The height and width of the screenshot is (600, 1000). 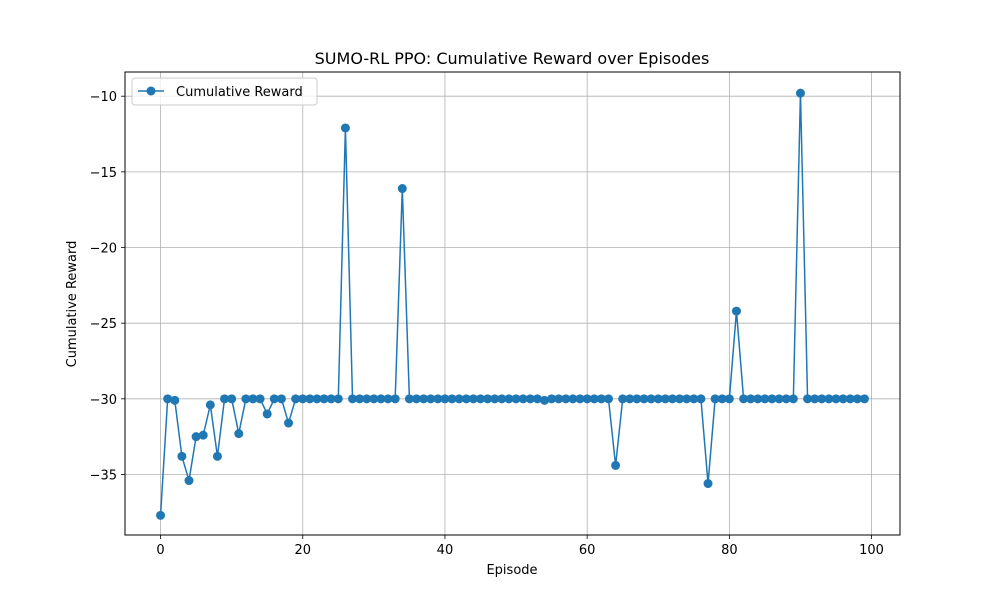 I want to click on y-tick-label: −20, so click(x=103, y=249).